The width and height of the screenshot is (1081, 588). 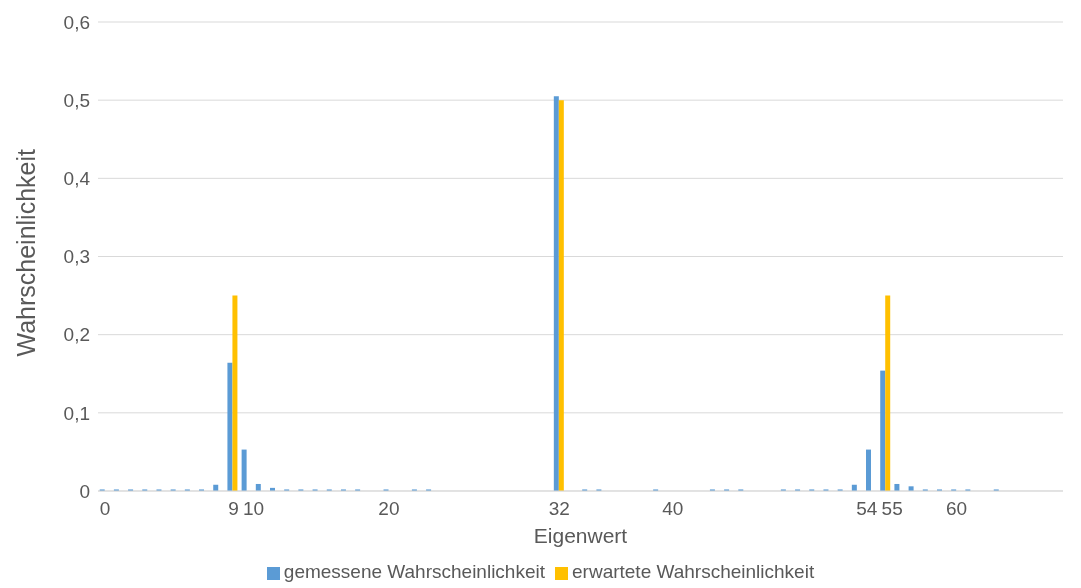 What do you see at coordinates (892, 508) in the screenshot?
I see `x-tick-label: 55` at bounding box center [892, 508].